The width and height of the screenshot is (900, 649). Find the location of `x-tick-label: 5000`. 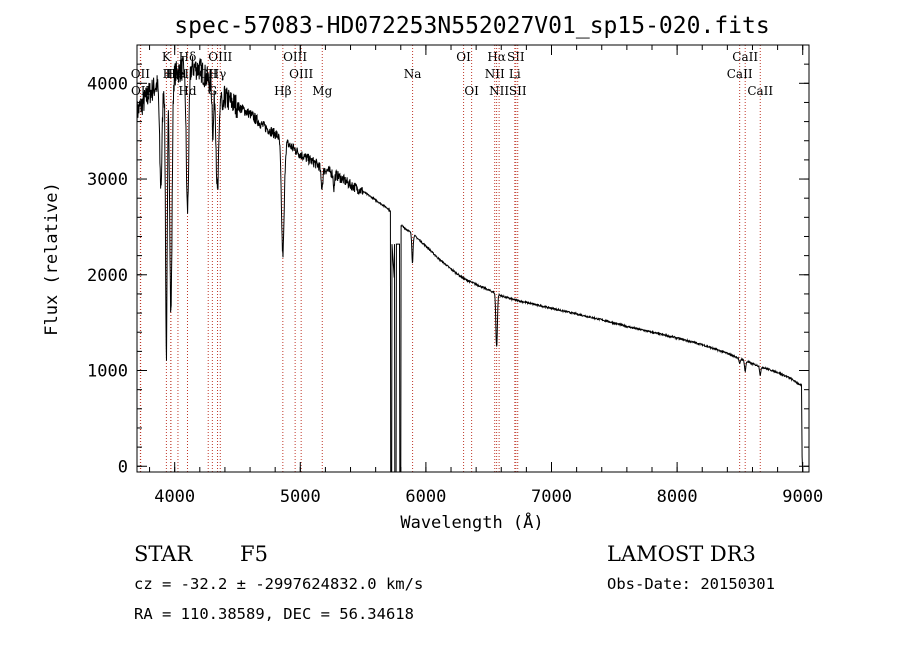

x-tick-label: 5000 is located at coordinates (300, 497).